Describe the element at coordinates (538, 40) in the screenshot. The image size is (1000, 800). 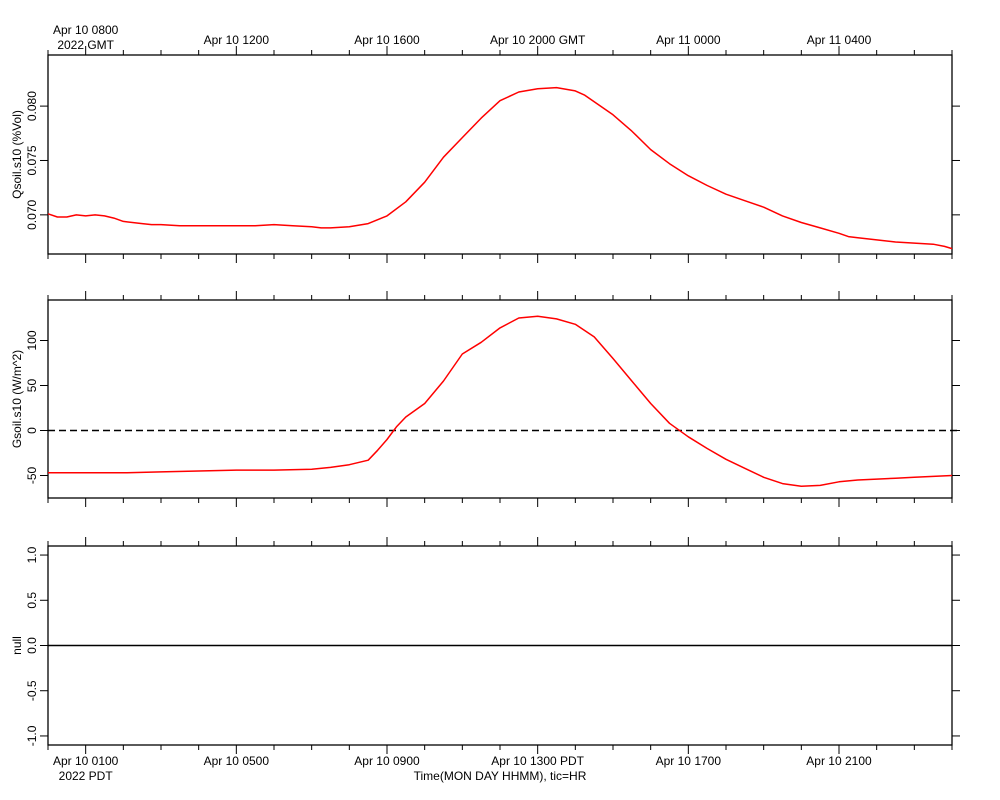
I see `top-axis-label: Apr 10 2000 GMT` at that location.